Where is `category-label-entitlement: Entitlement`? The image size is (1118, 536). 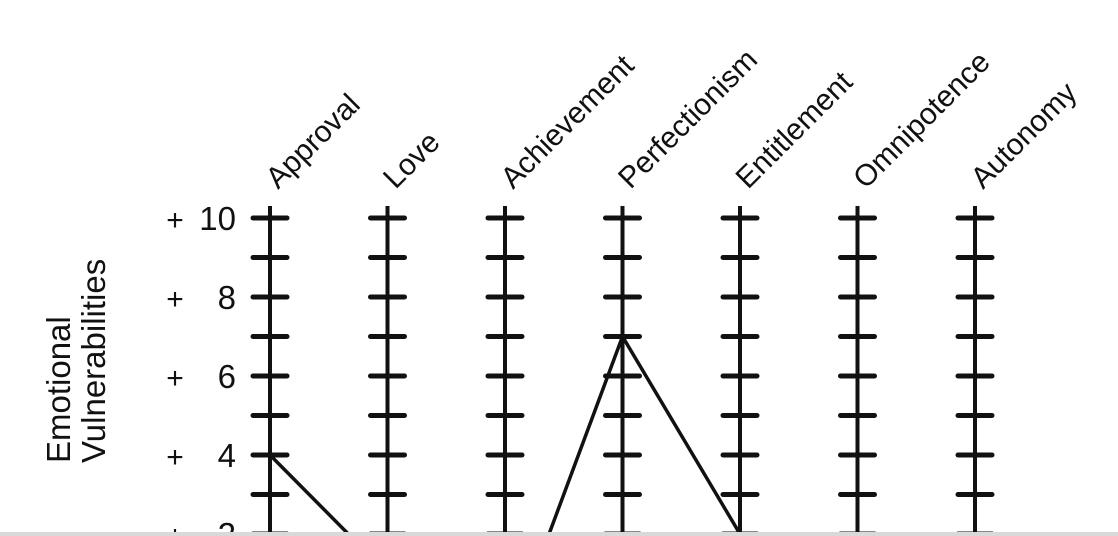 category-label-entitlement: Entitlement is located at coordinates (795, 130).